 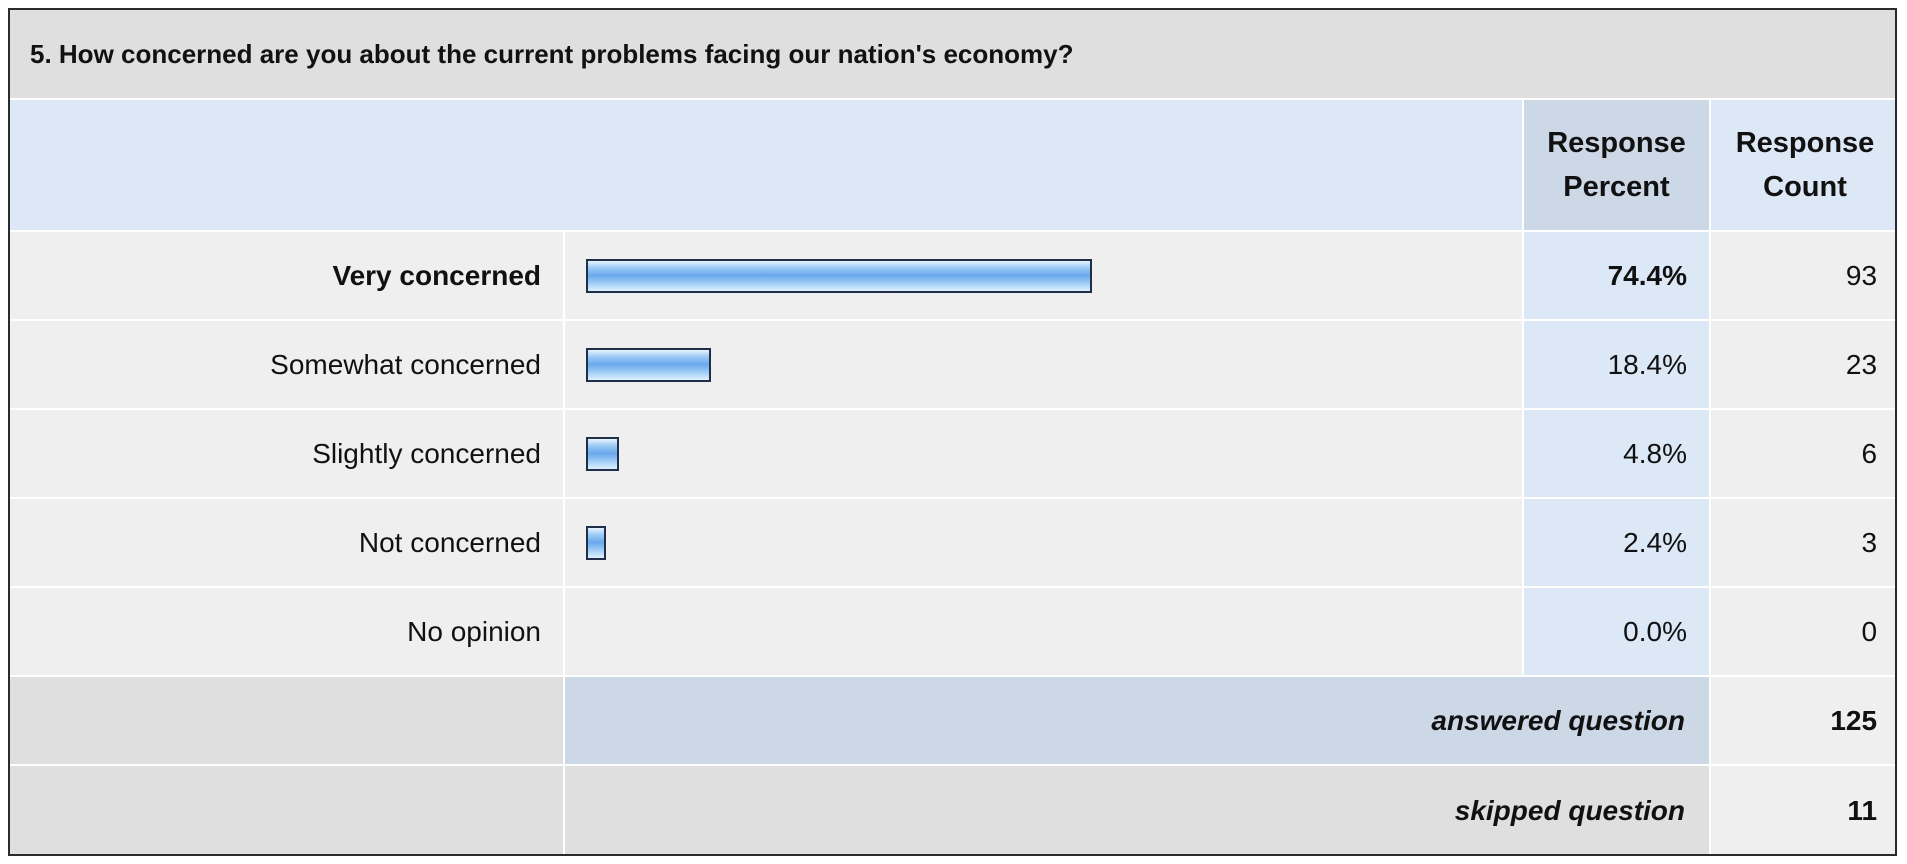 I want to click on answer-label: Not concerned, so click(x=287, y=543).